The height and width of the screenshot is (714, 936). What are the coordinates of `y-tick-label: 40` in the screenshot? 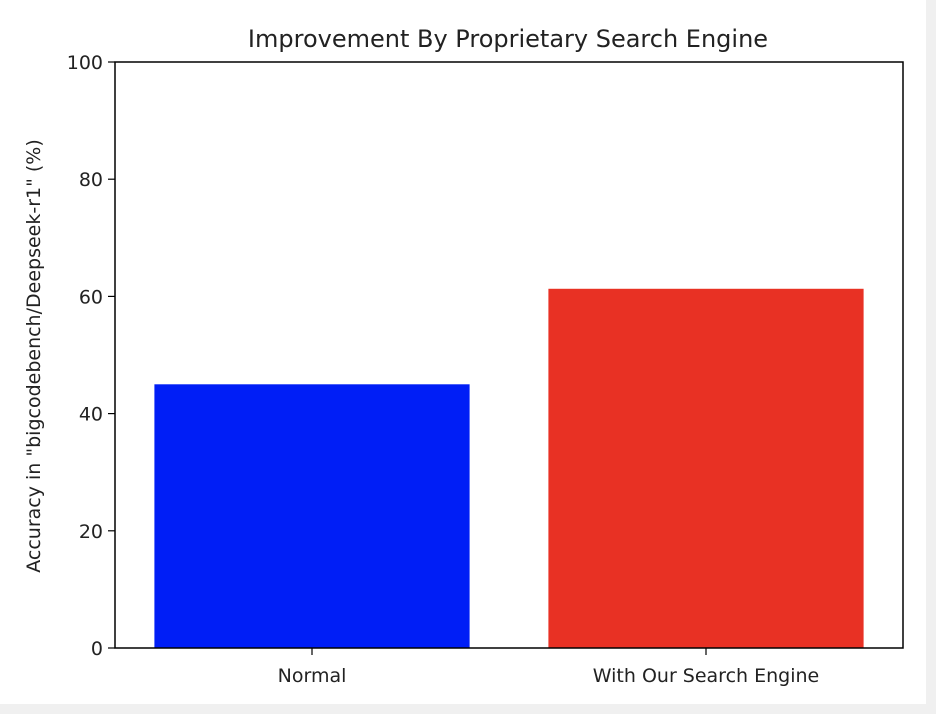 It's located at (91, 415).